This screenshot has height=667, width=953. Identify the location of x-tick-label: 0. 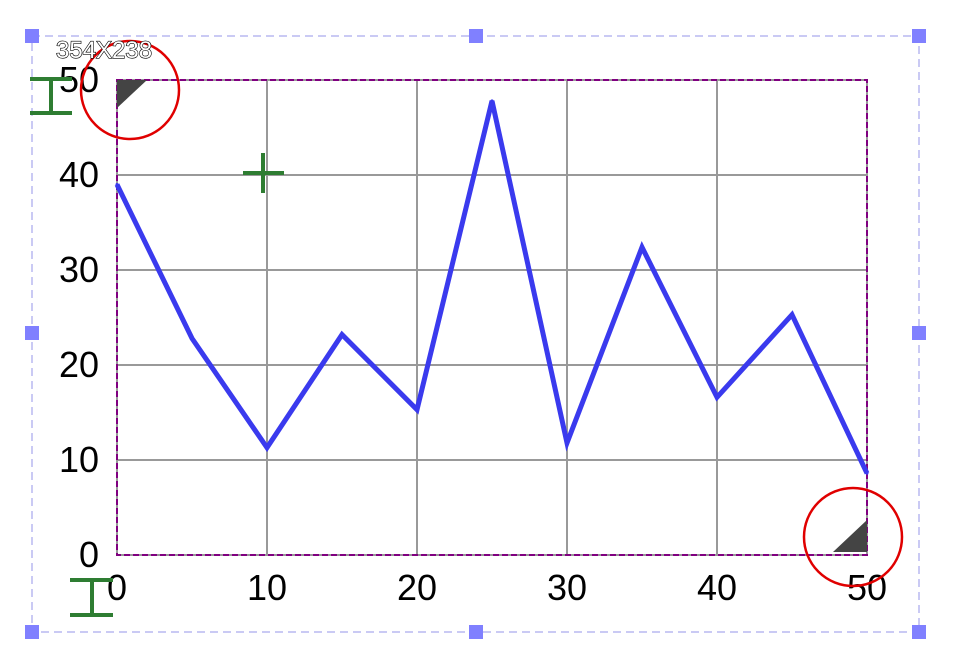
(117, 587).